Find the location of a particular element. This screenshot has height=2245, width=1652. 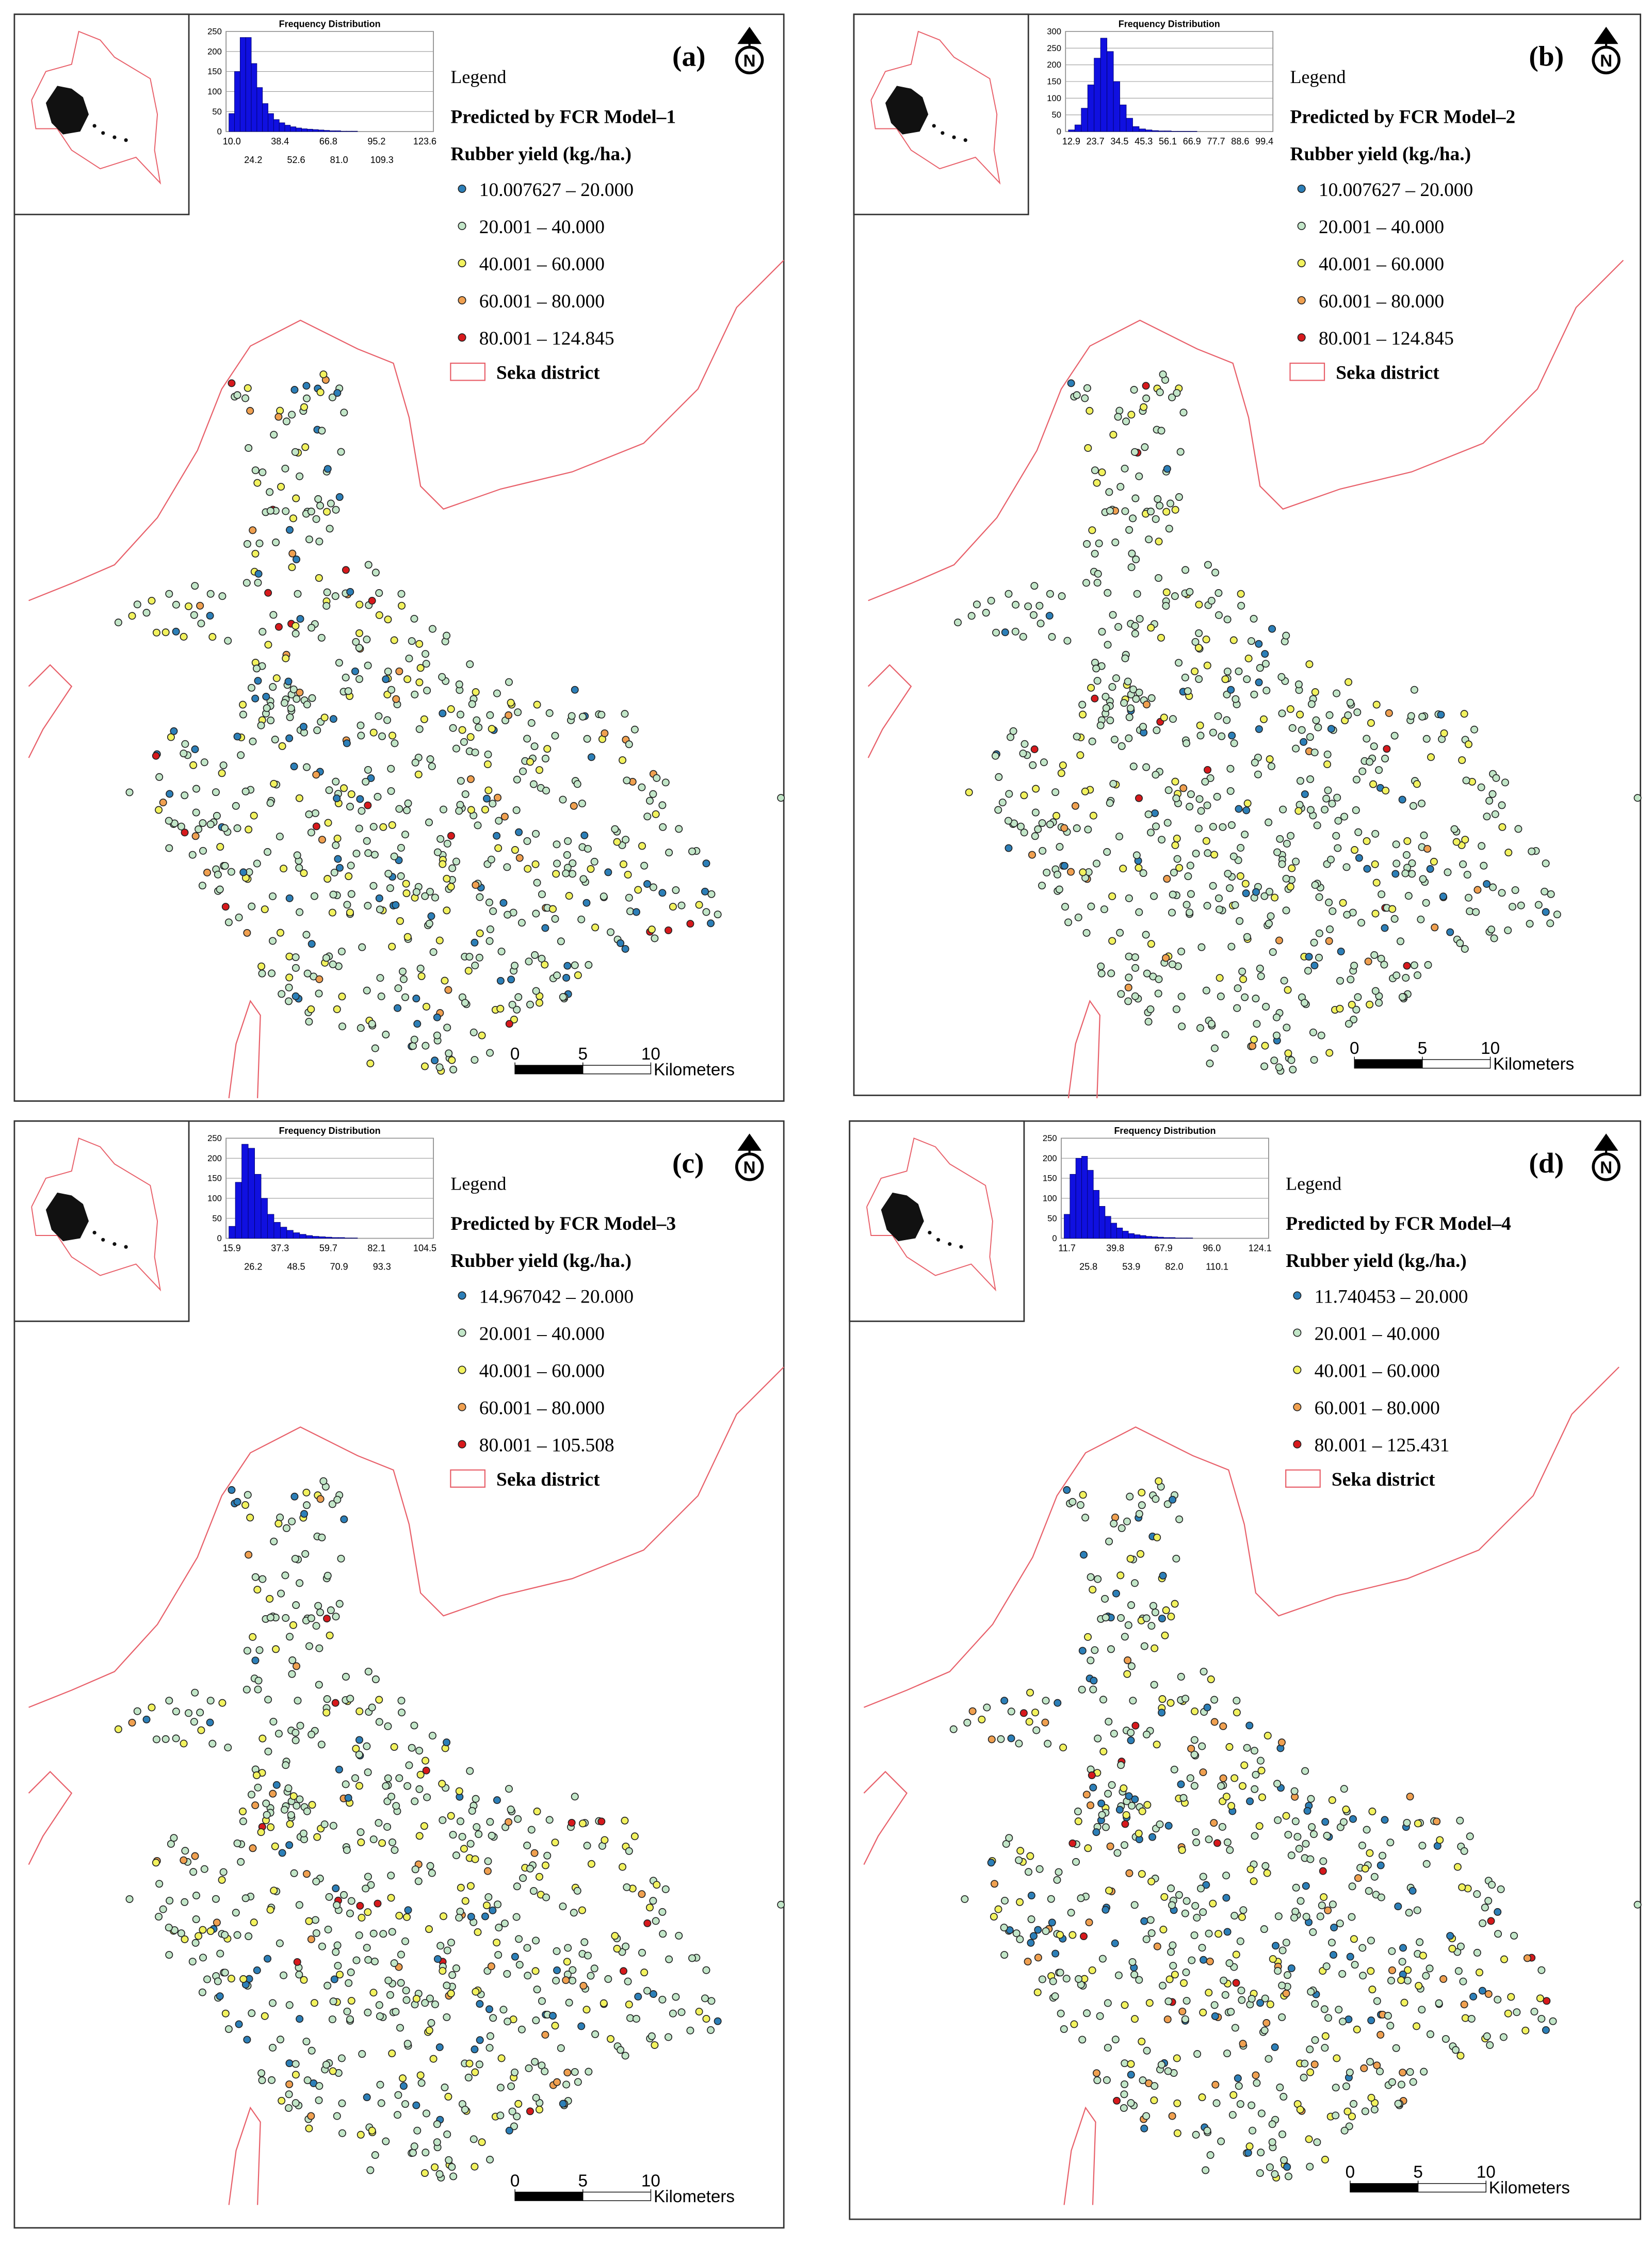

histogram-y-tick-label: 50 is located at coordinates (1056, 115).